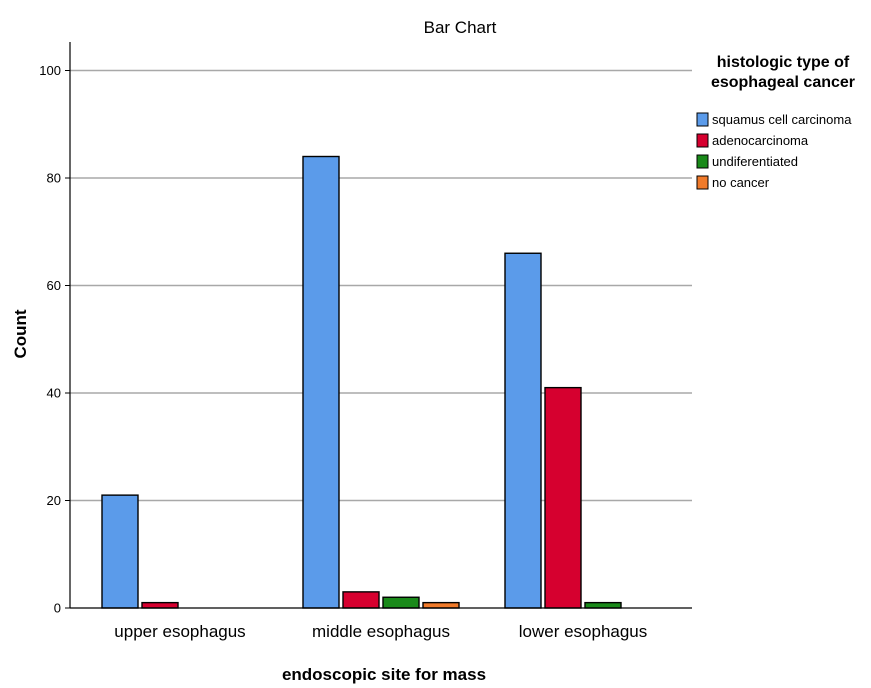 This screenshot has height=688, width=871. What do you see at coordinates (120, 551) in the screenshot?
I see `bar-upper-esophagus-squamus-cell-carcinoma` at bounding box center [120, 551].